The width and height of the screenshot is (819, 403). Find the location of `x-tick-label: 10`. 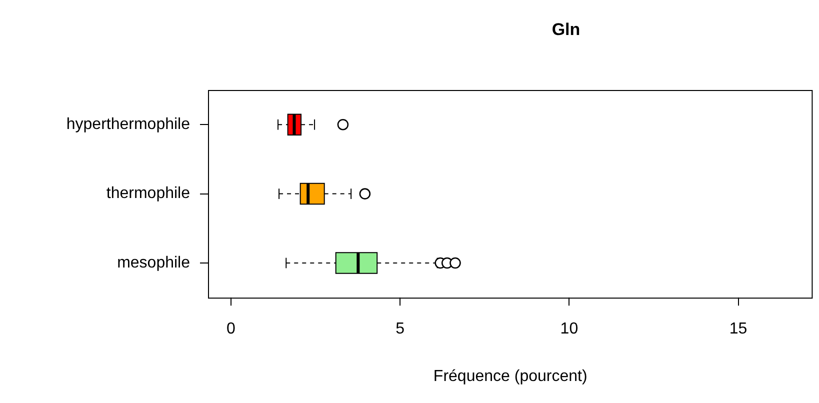

x-tick-label: 10 is located at coordinates (569, 329).